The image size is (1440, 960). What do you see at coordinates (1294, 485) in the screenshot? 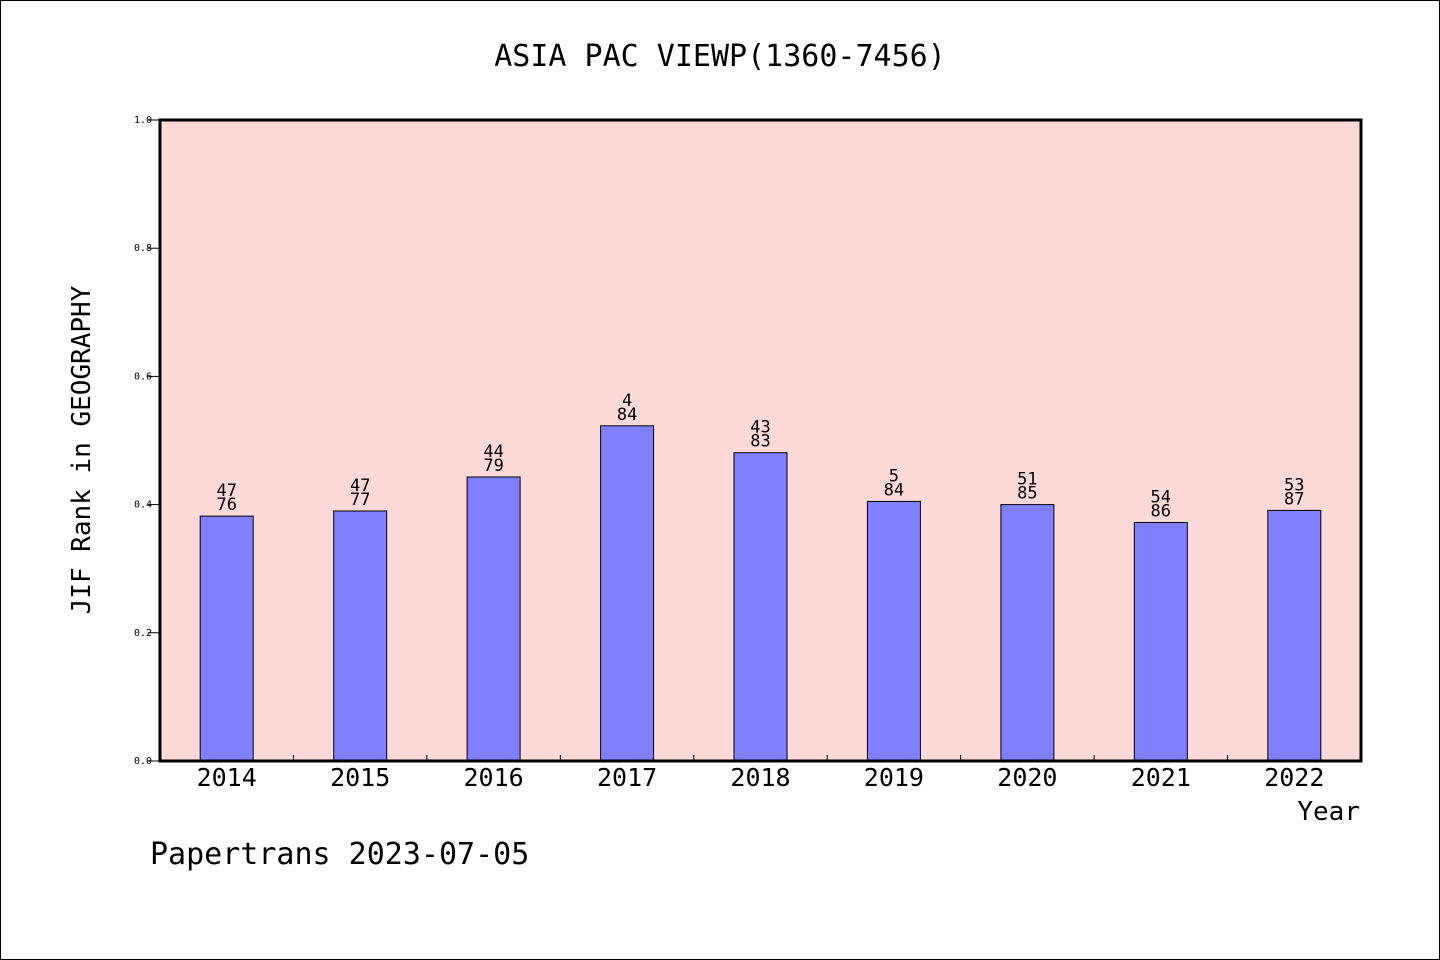
I see `bar-label-rank-2022: 53` at bounding box center [1294, 485].